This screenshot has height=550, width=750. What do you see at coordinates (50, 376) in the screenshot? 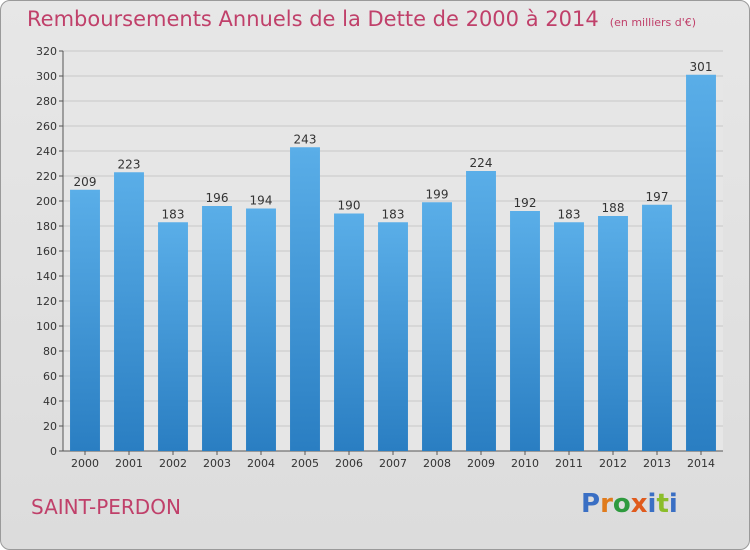
I see `y-tick-label: 60` at bounding box center [50, 376].